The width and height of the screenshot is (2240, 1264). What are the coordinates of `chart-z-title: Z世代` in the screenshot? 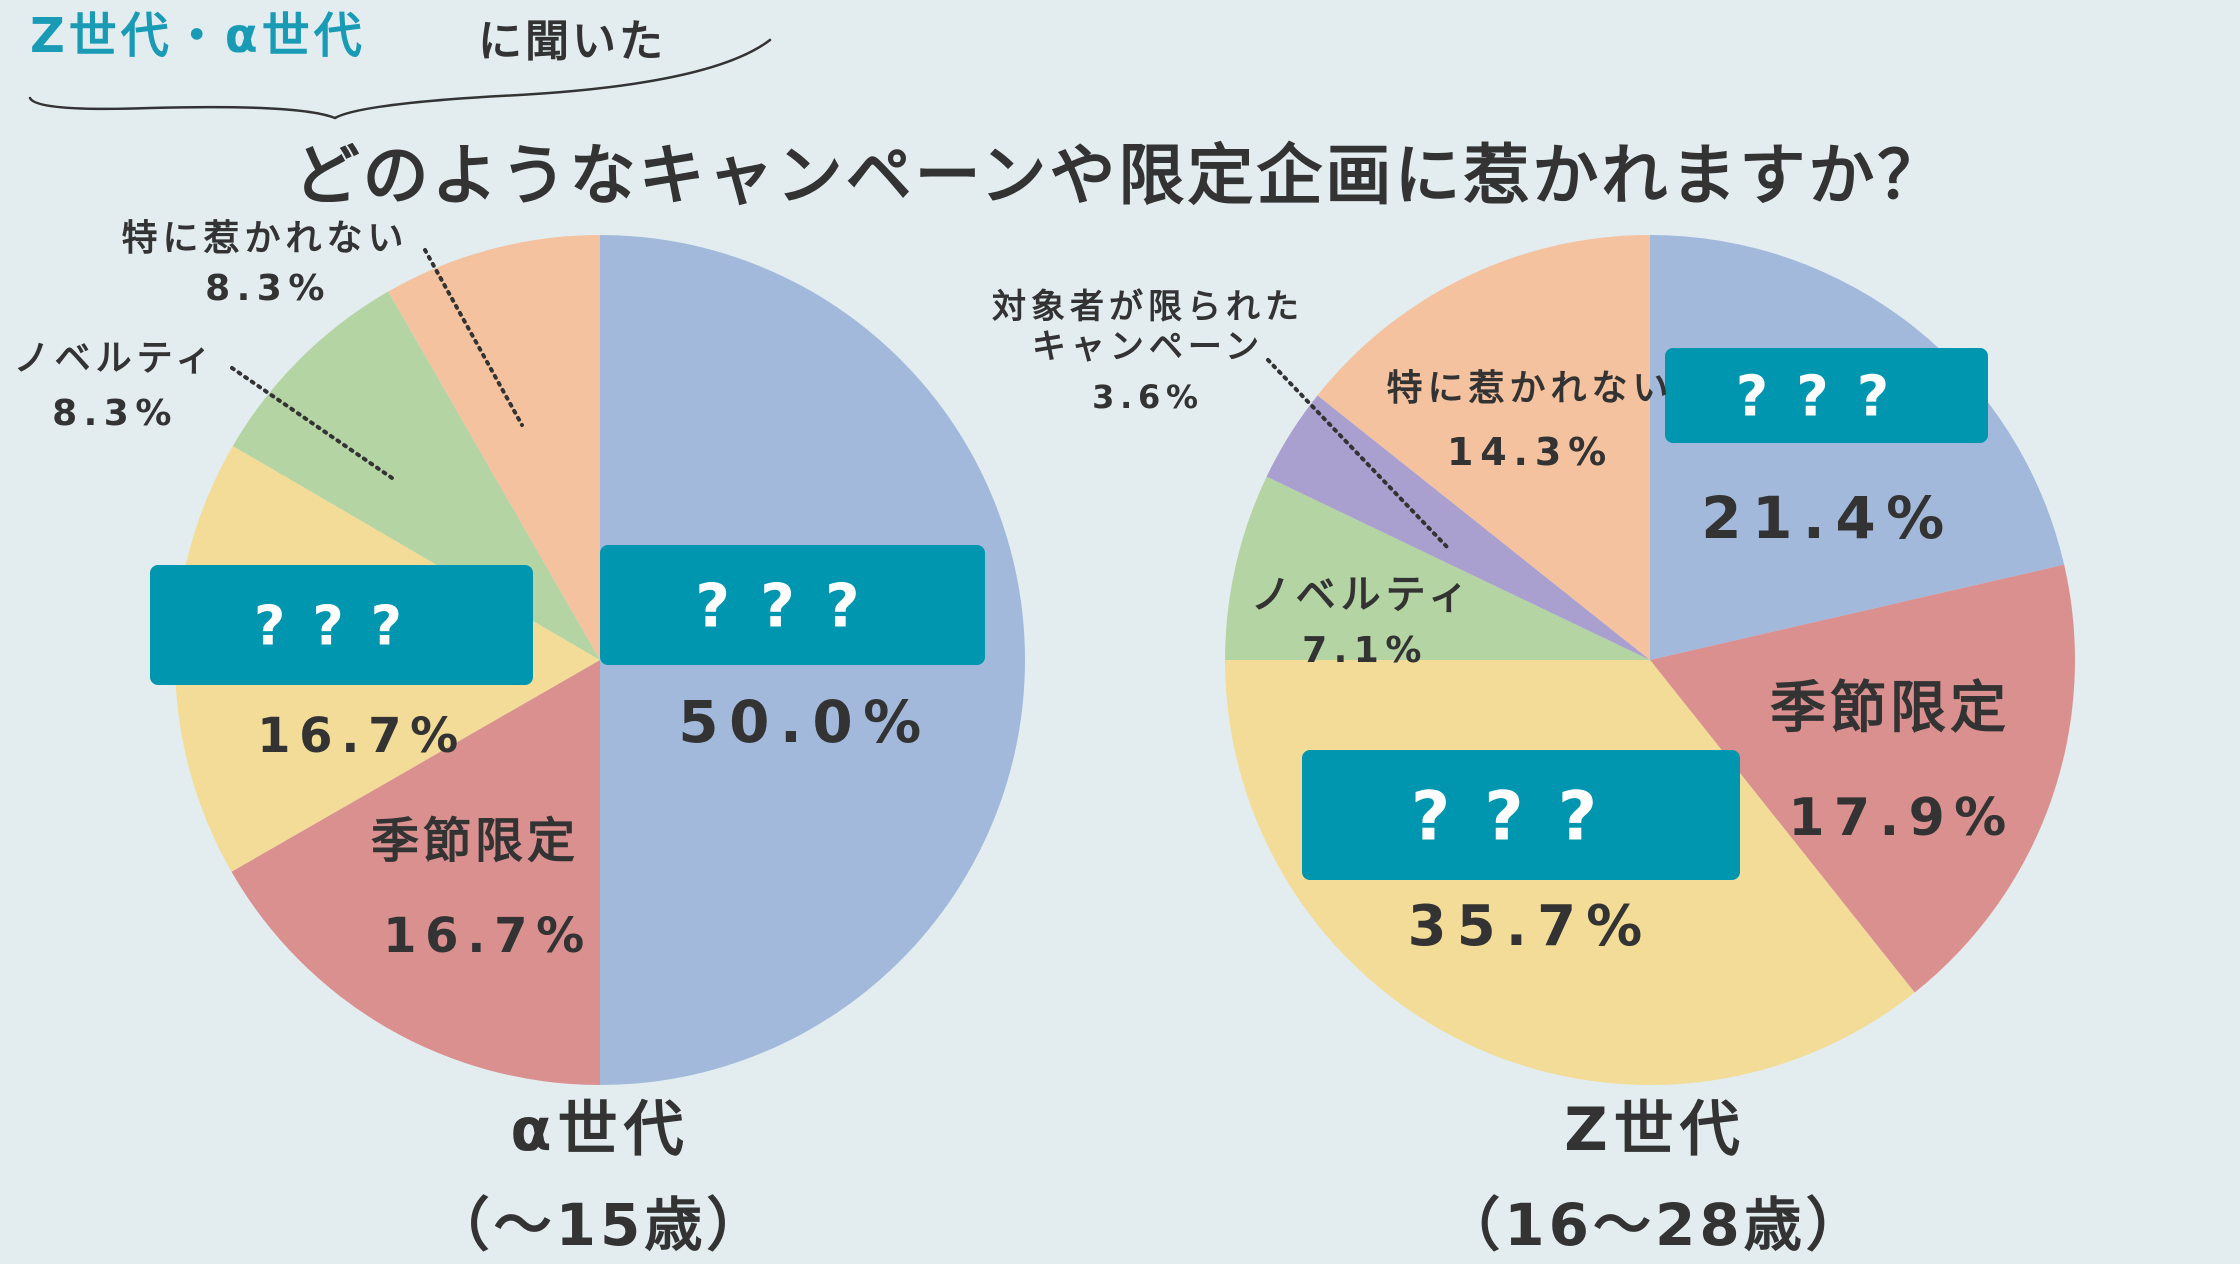 It's located at (1655, 1130).